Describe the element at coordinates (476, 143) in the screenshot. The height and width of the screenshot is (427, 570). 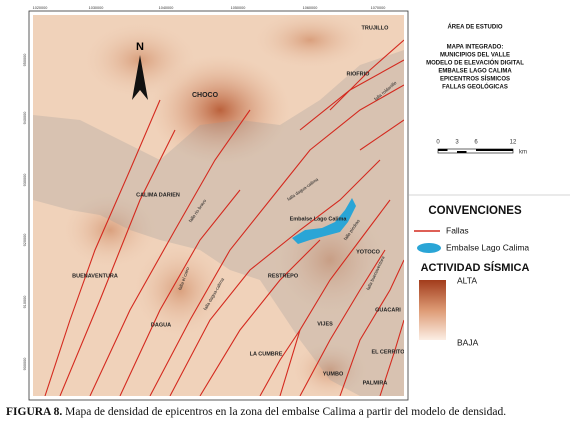
I see `scale-label: 6` at that location.